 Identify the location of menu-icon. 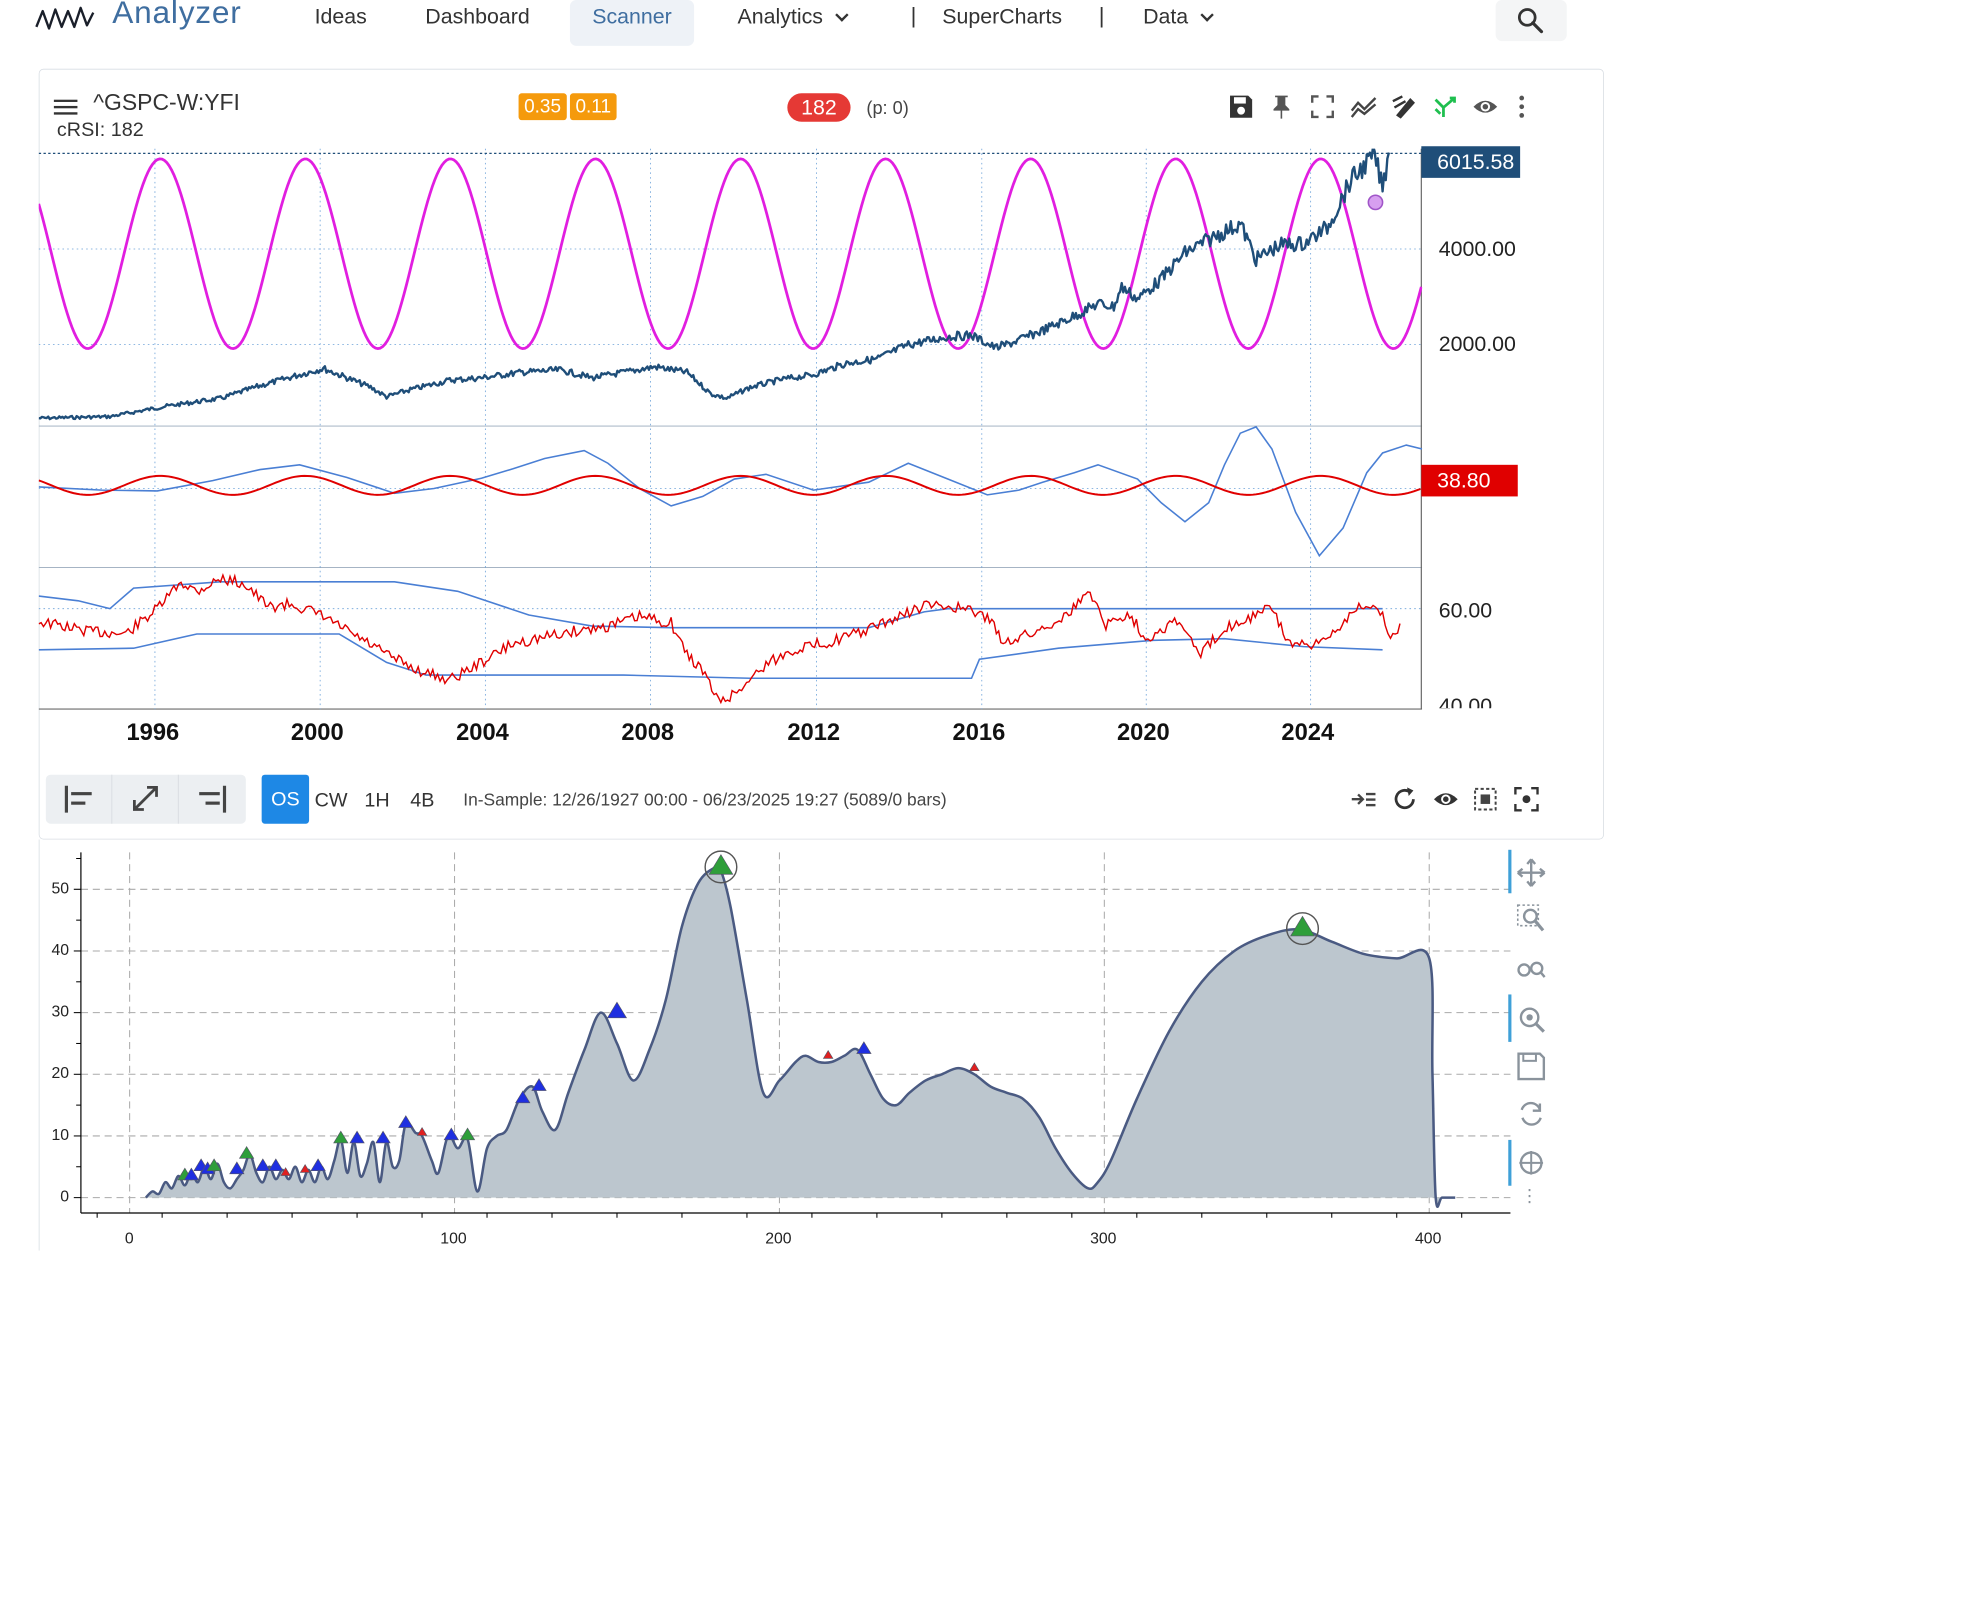
(65, 107).